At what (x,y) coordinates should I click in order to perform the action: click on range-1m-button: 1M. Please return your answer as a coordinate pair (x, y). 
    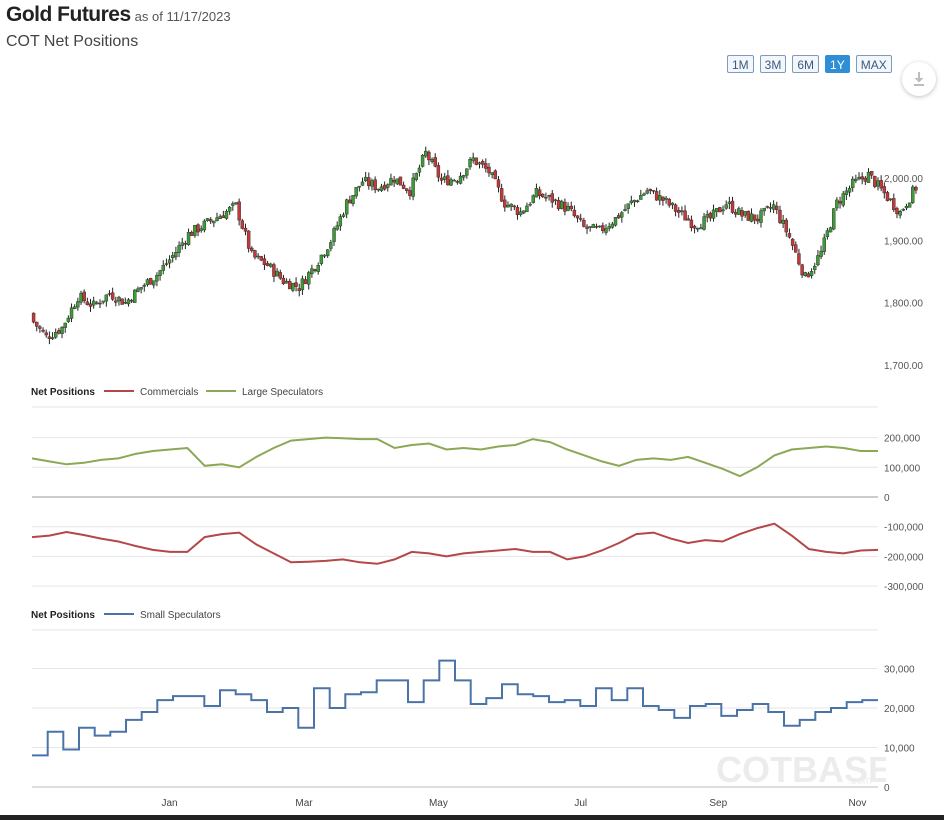
    Looking at the image, I should click on (740, 64).